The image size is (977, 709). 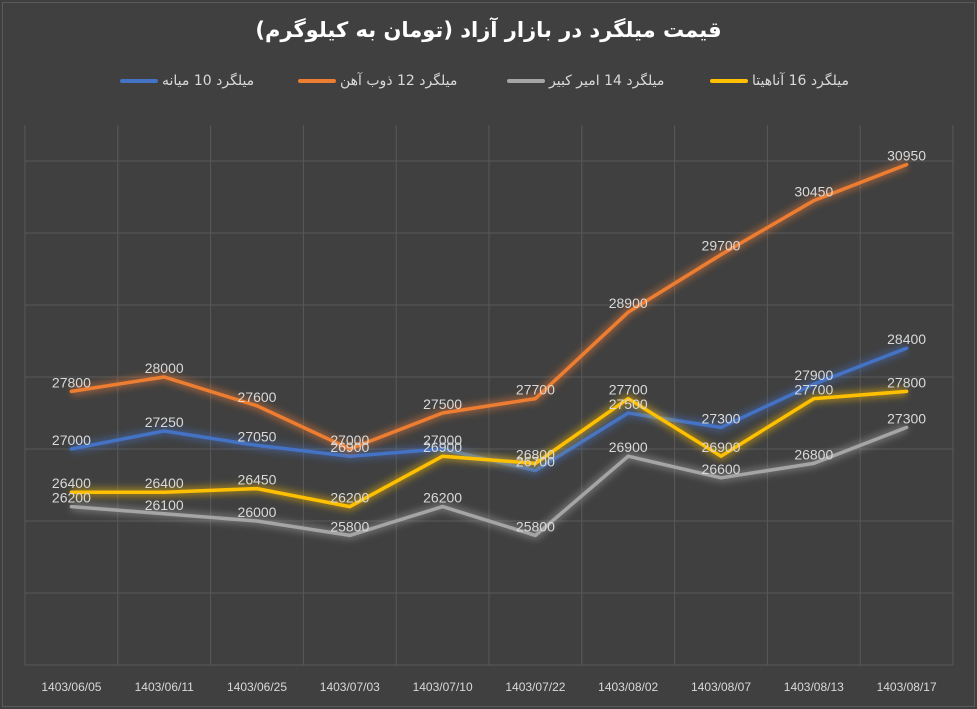 I want to click on data-label: 26100, so click(x=164, y=505).